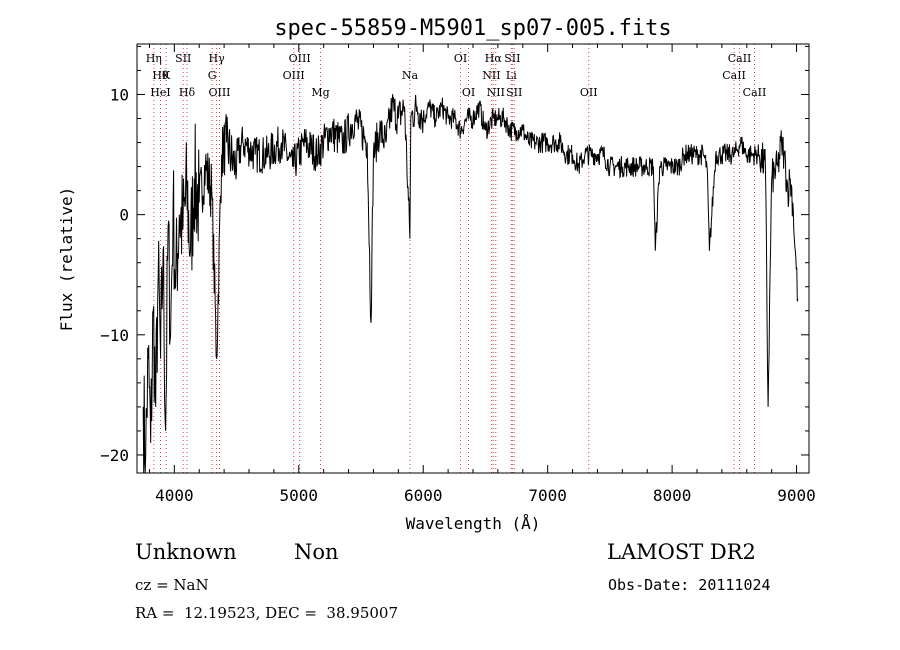 The height and width of the screenshot is (650, 900). I want to click on line-label: Hθ, so click(160, 75).